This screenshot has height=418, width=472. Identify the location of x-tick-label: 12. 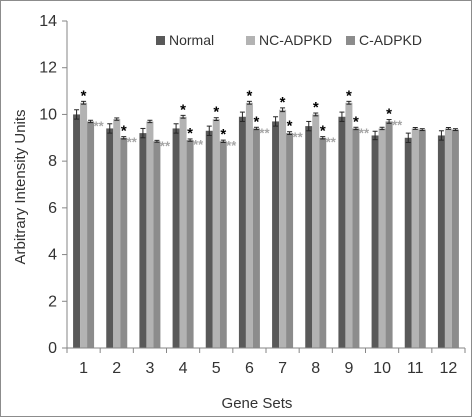
(449, 368).